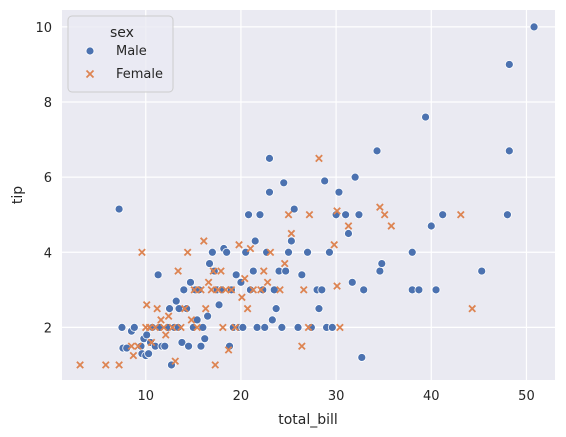 The image size is (566, 437). What do you see at coordinates (43, 28) in the screenshot?
I see `y-tick-label: 10` at bounding box center [43, 28].